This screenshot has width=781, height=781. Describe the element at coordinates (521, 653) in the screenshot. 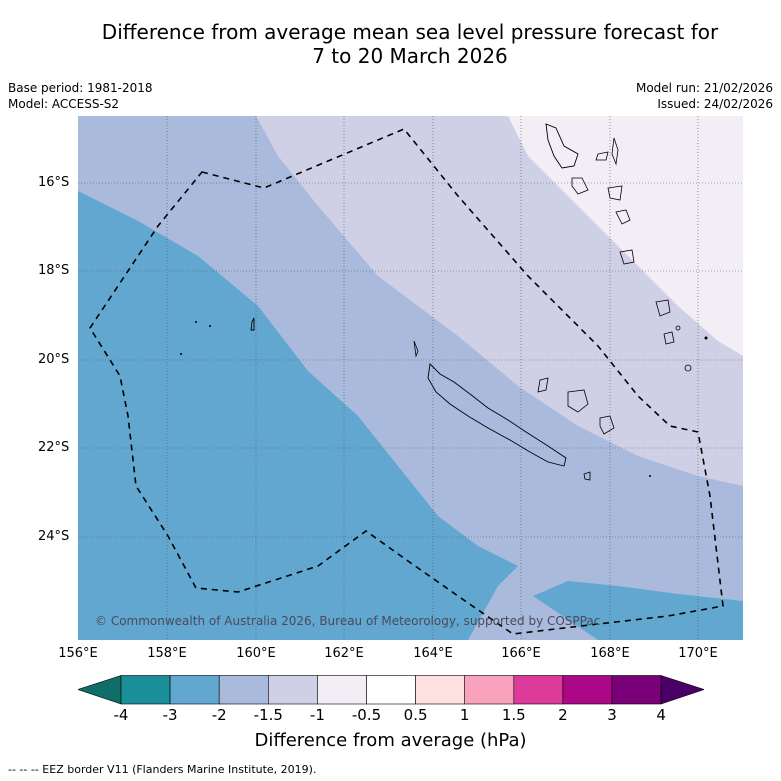

I see `longitude-label: 166°E` at that location.